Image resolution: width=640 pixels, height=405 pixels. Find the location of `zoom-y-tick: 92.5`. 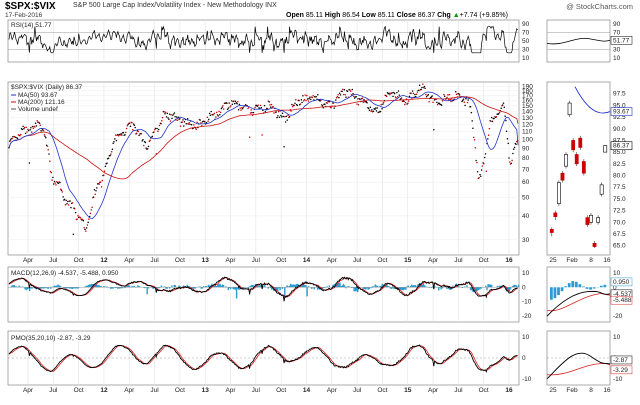

zoom-y-tick: 92.5 is located at coordinates (619, 117).